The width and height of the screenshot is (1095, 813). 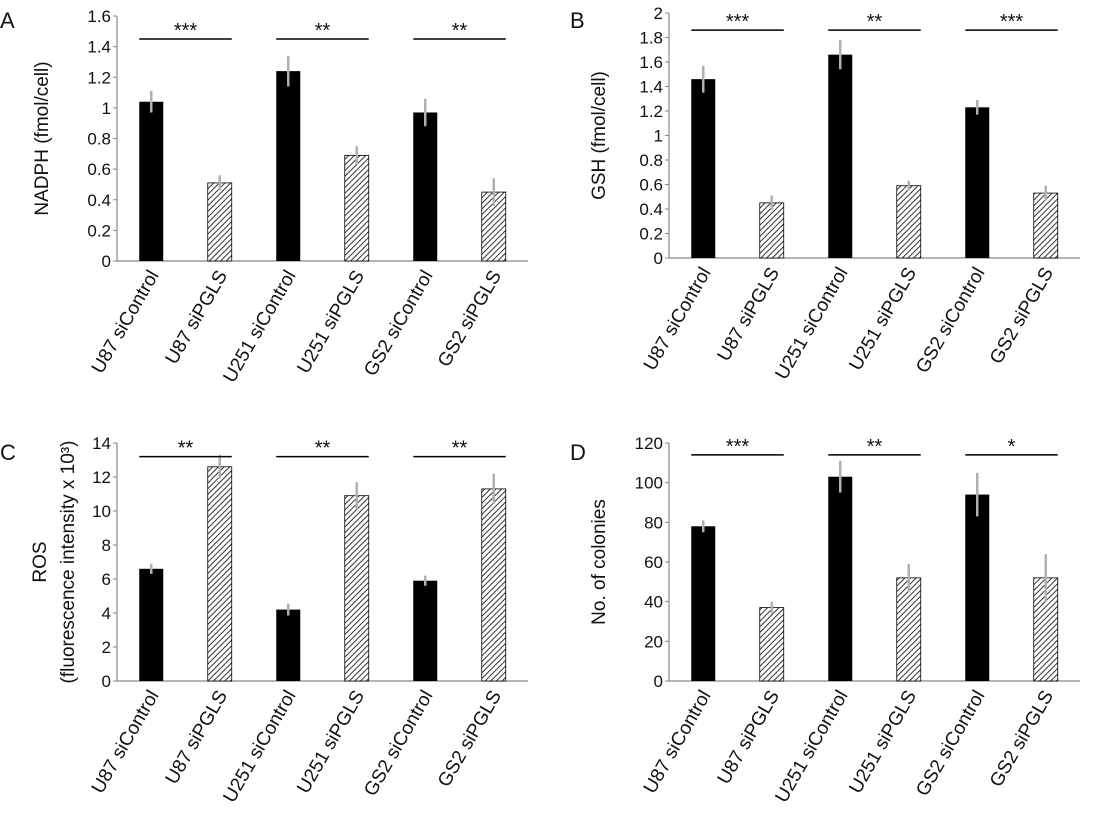 I want to click on y-axis-title: (fluorescence intensity x 10³), so click(x=68, y=562).